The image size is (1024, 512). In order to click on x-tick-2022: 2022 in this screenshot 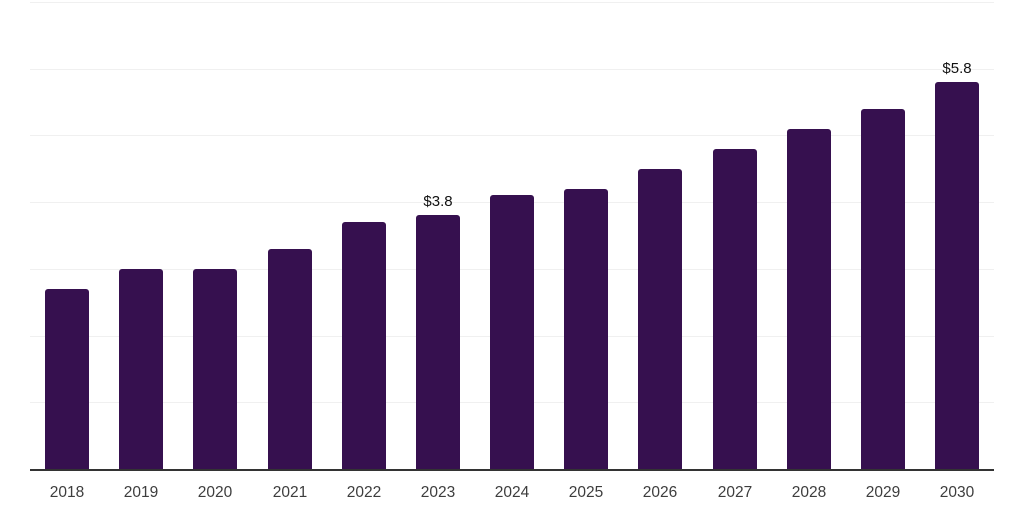, I will do `click(364, 492)`.